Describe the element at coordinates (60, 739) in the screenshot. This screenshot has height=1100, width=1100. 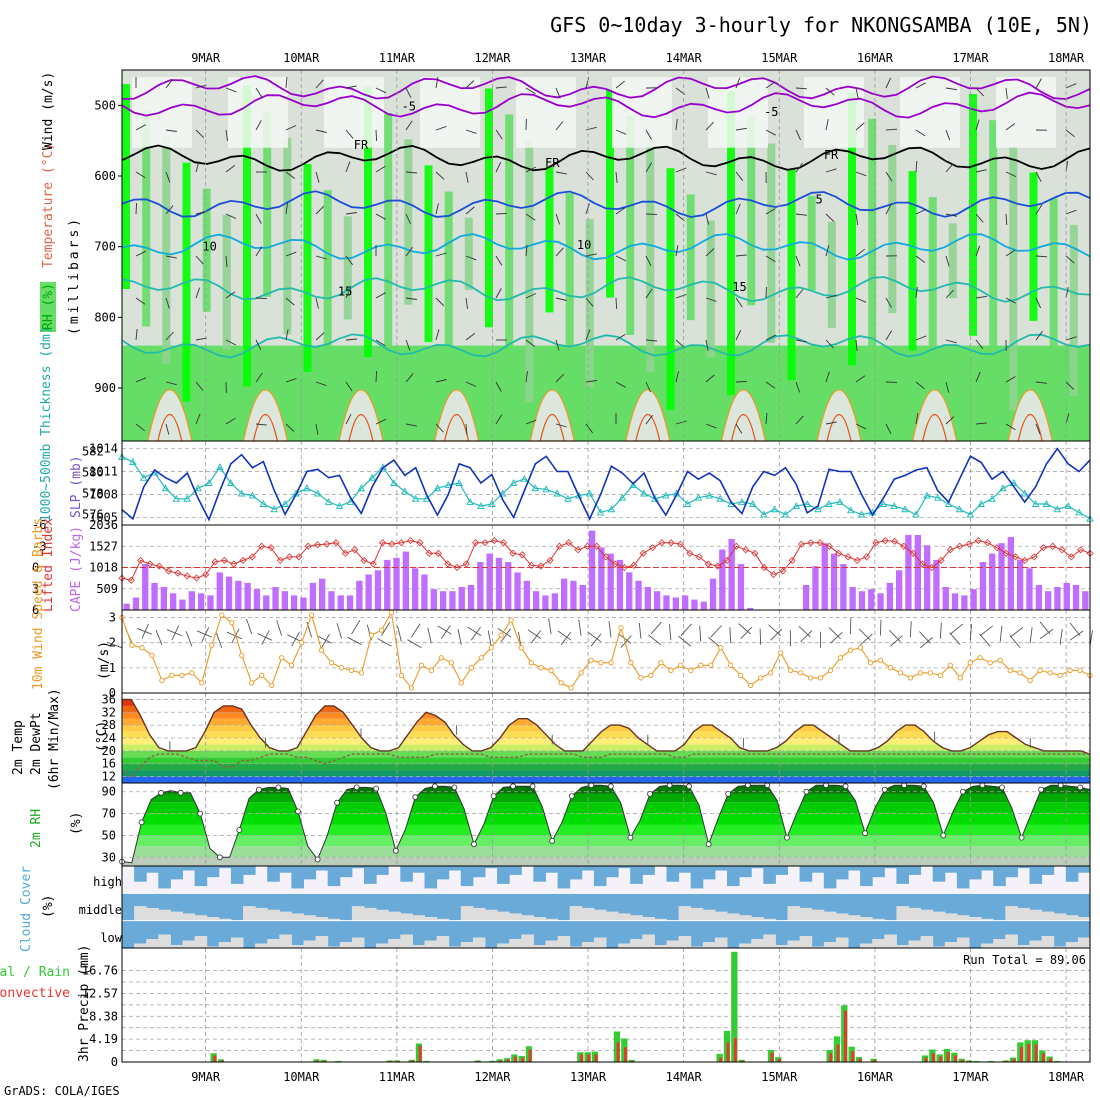
I see `temp-labels: 2m Temp 2m DewPt (6hr Min/Max) (°C)` at that location.